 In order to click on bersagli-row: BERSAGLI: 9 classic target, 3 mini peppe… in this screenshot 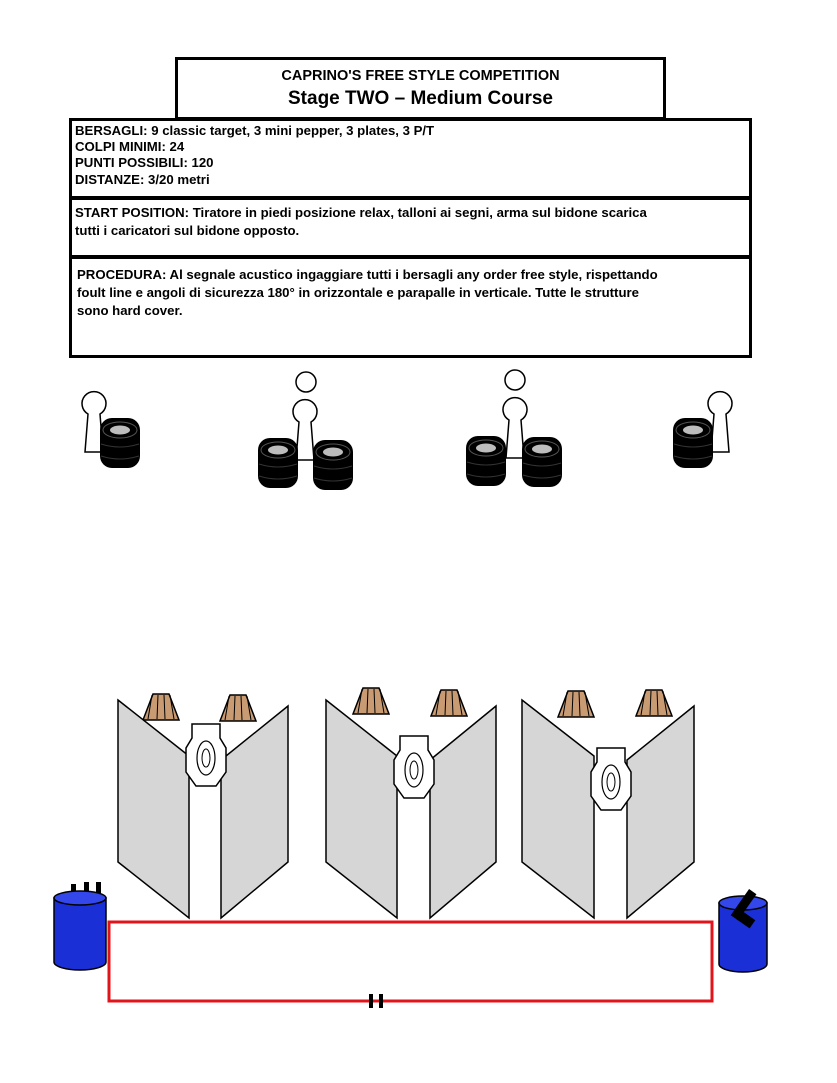, I will do `click(412, 131)`.